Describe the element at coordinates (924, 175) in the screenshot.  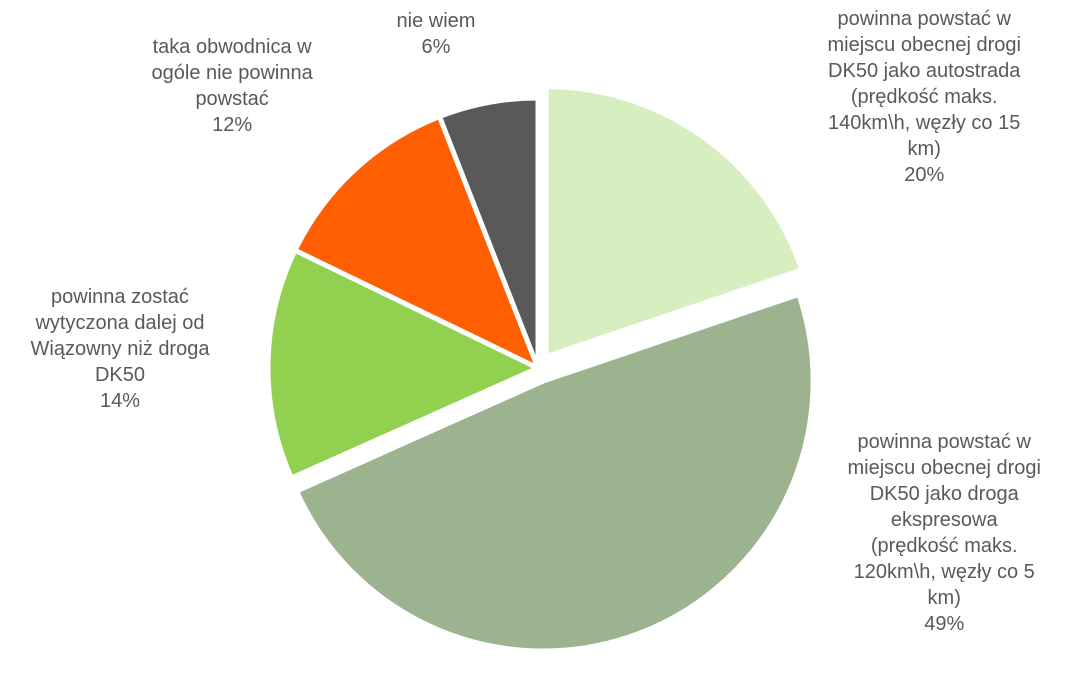
I see `data-label-value: 20%` at that location.